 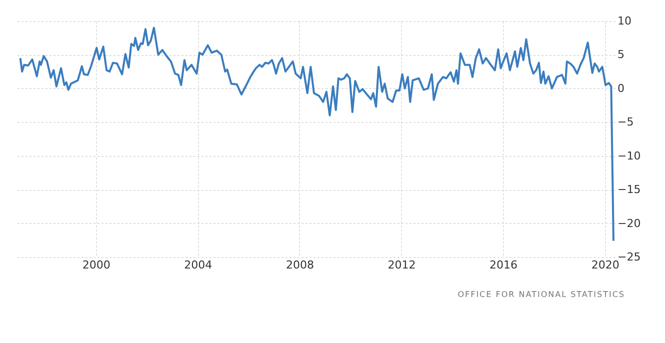 What do you see at coordinates (96, 265) in the screenshot?
I see `x-tick-label: 2000` at bounding box center [96, 265].